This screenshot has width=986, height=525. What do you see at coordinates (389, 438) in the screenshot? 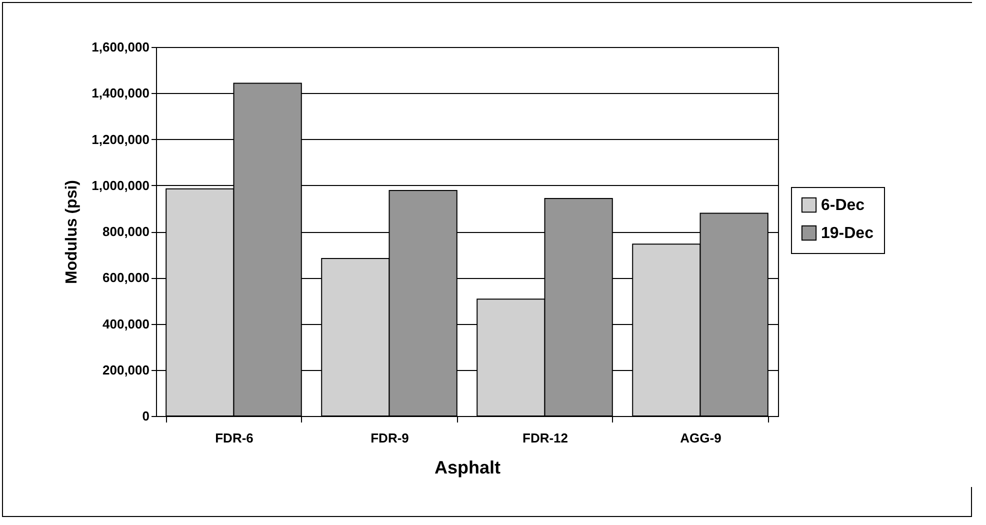
I see `x-tick-label: FDR-9` at bounding box center [389, 438].